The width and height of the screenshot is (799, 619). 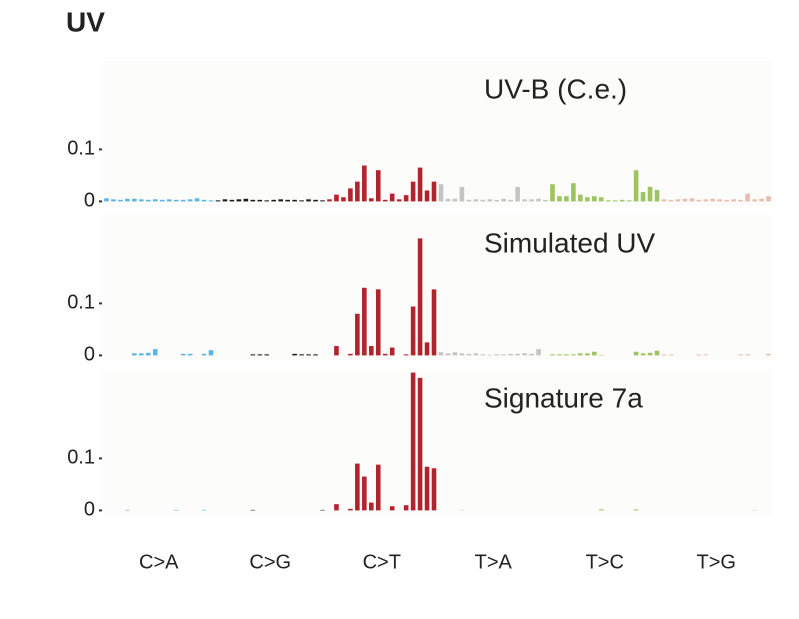 What do you see at coordinates (563, 397) in the screenshot?
I see `panel-title: Signature 7a` at bounding box center [563, 397].